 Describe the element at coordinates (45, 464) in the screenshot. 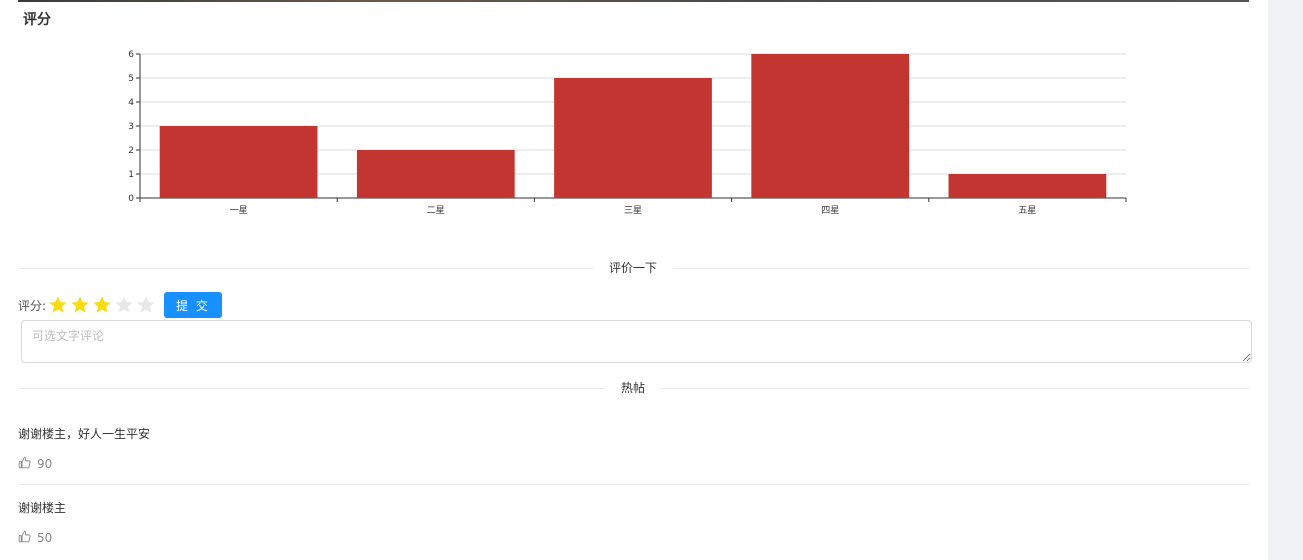

I see `like-count: 90` at that location.